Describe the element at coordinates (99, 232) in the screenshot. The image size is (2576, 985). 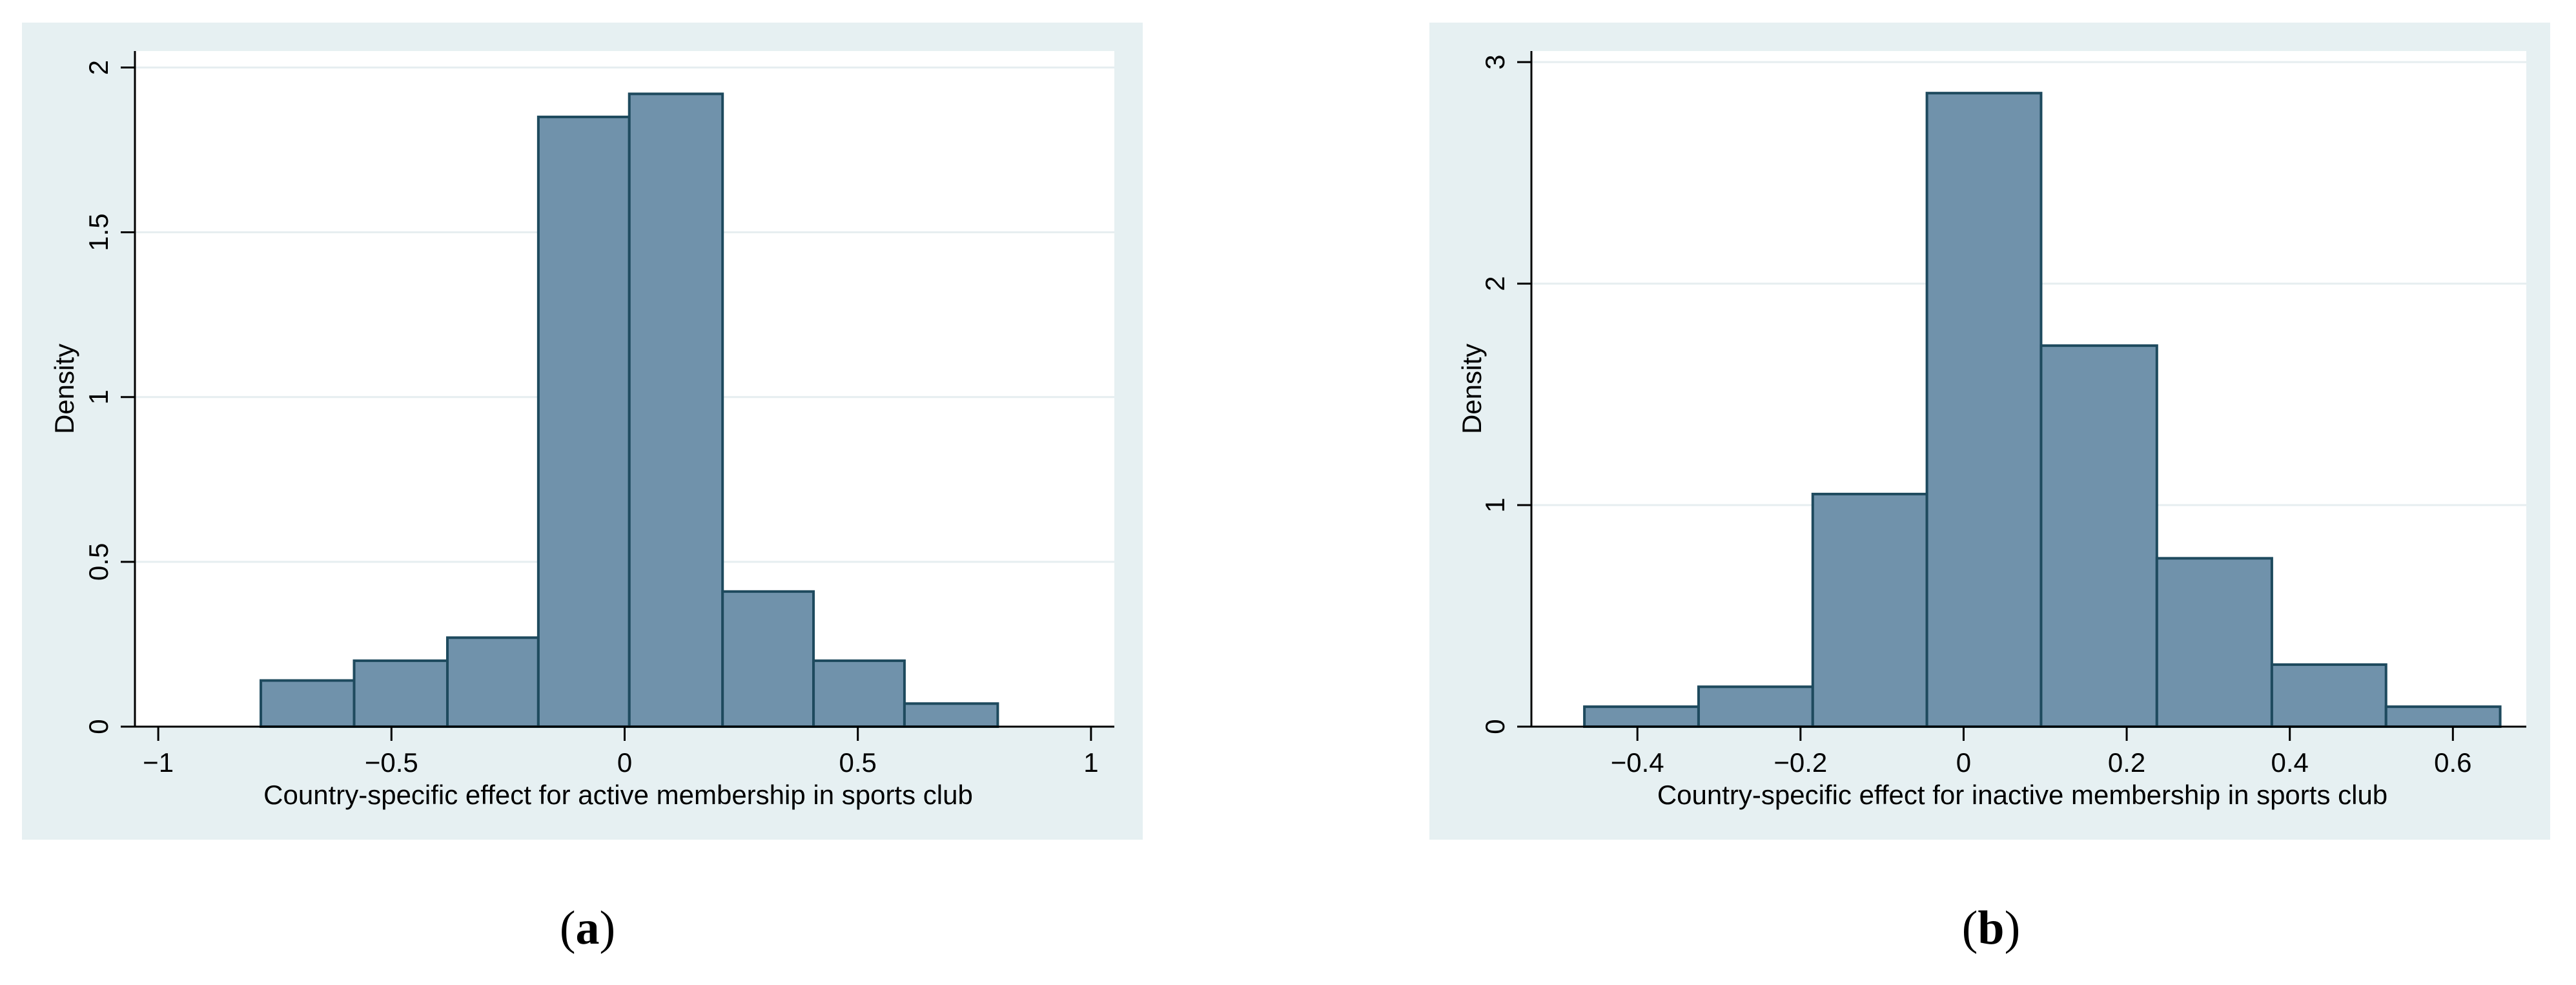
I see `y-tick-label: 1.5` at that location.